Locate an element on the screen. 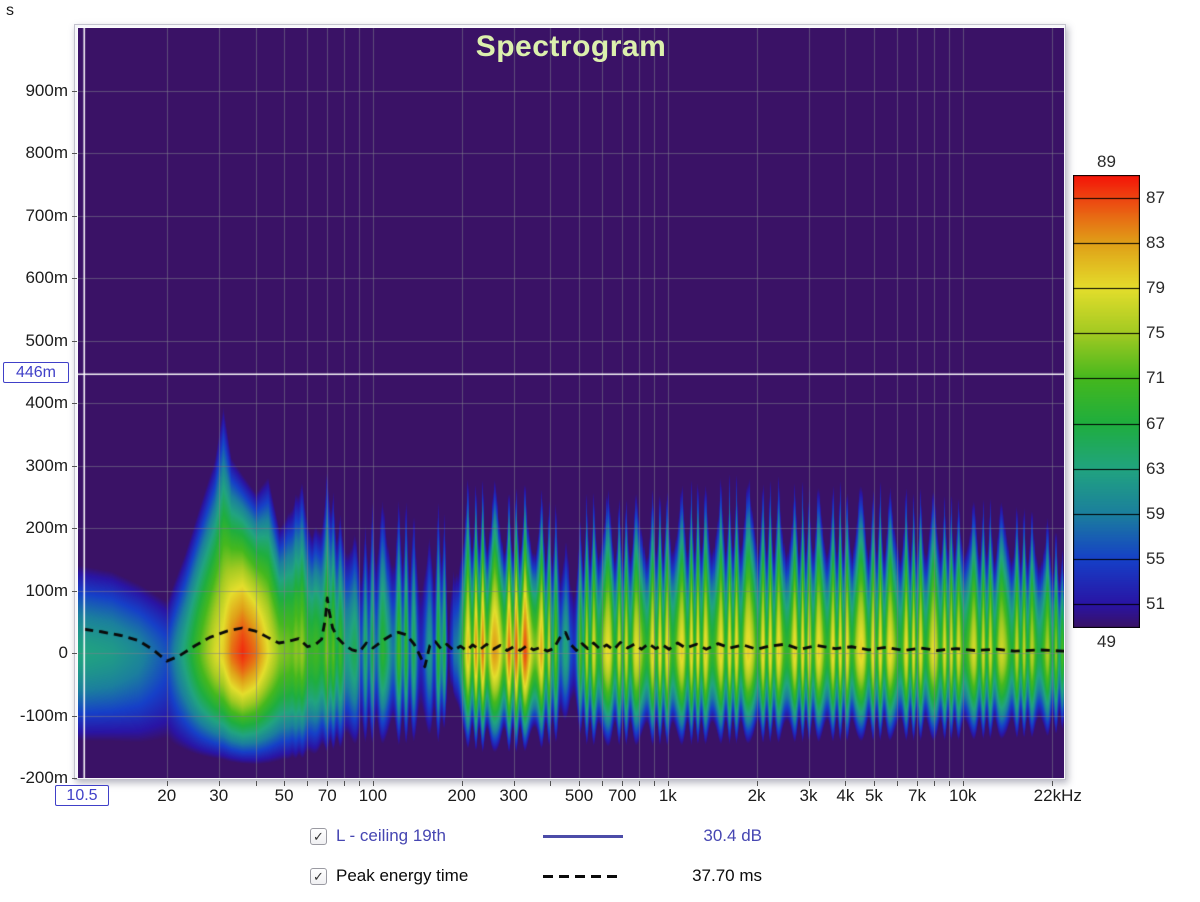  x-tick-label: 700 is located at coordinates (622, 795).